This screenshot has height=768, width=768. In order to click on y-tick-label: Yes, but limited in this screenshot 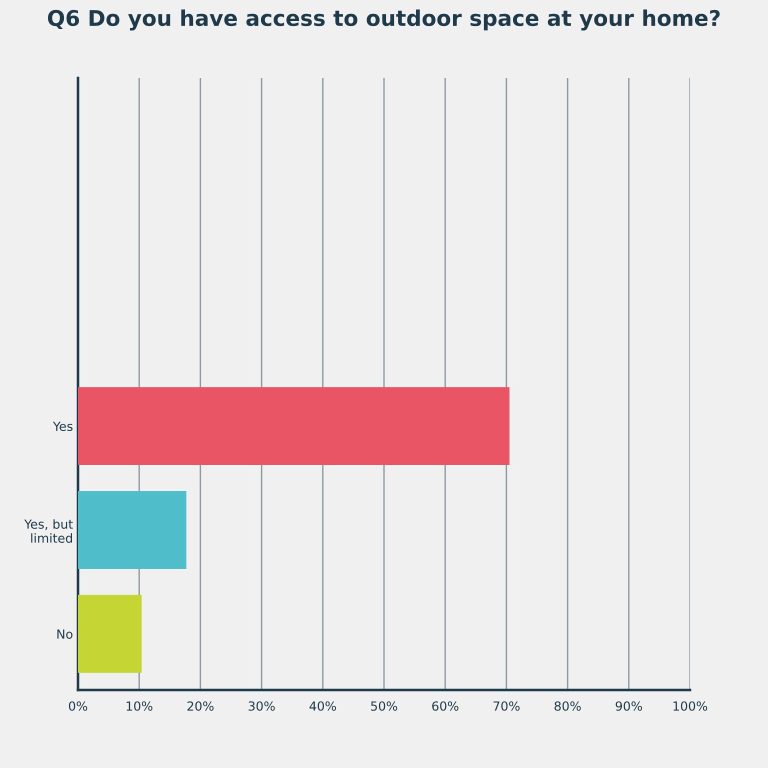, I will do `click(48, 531)`.